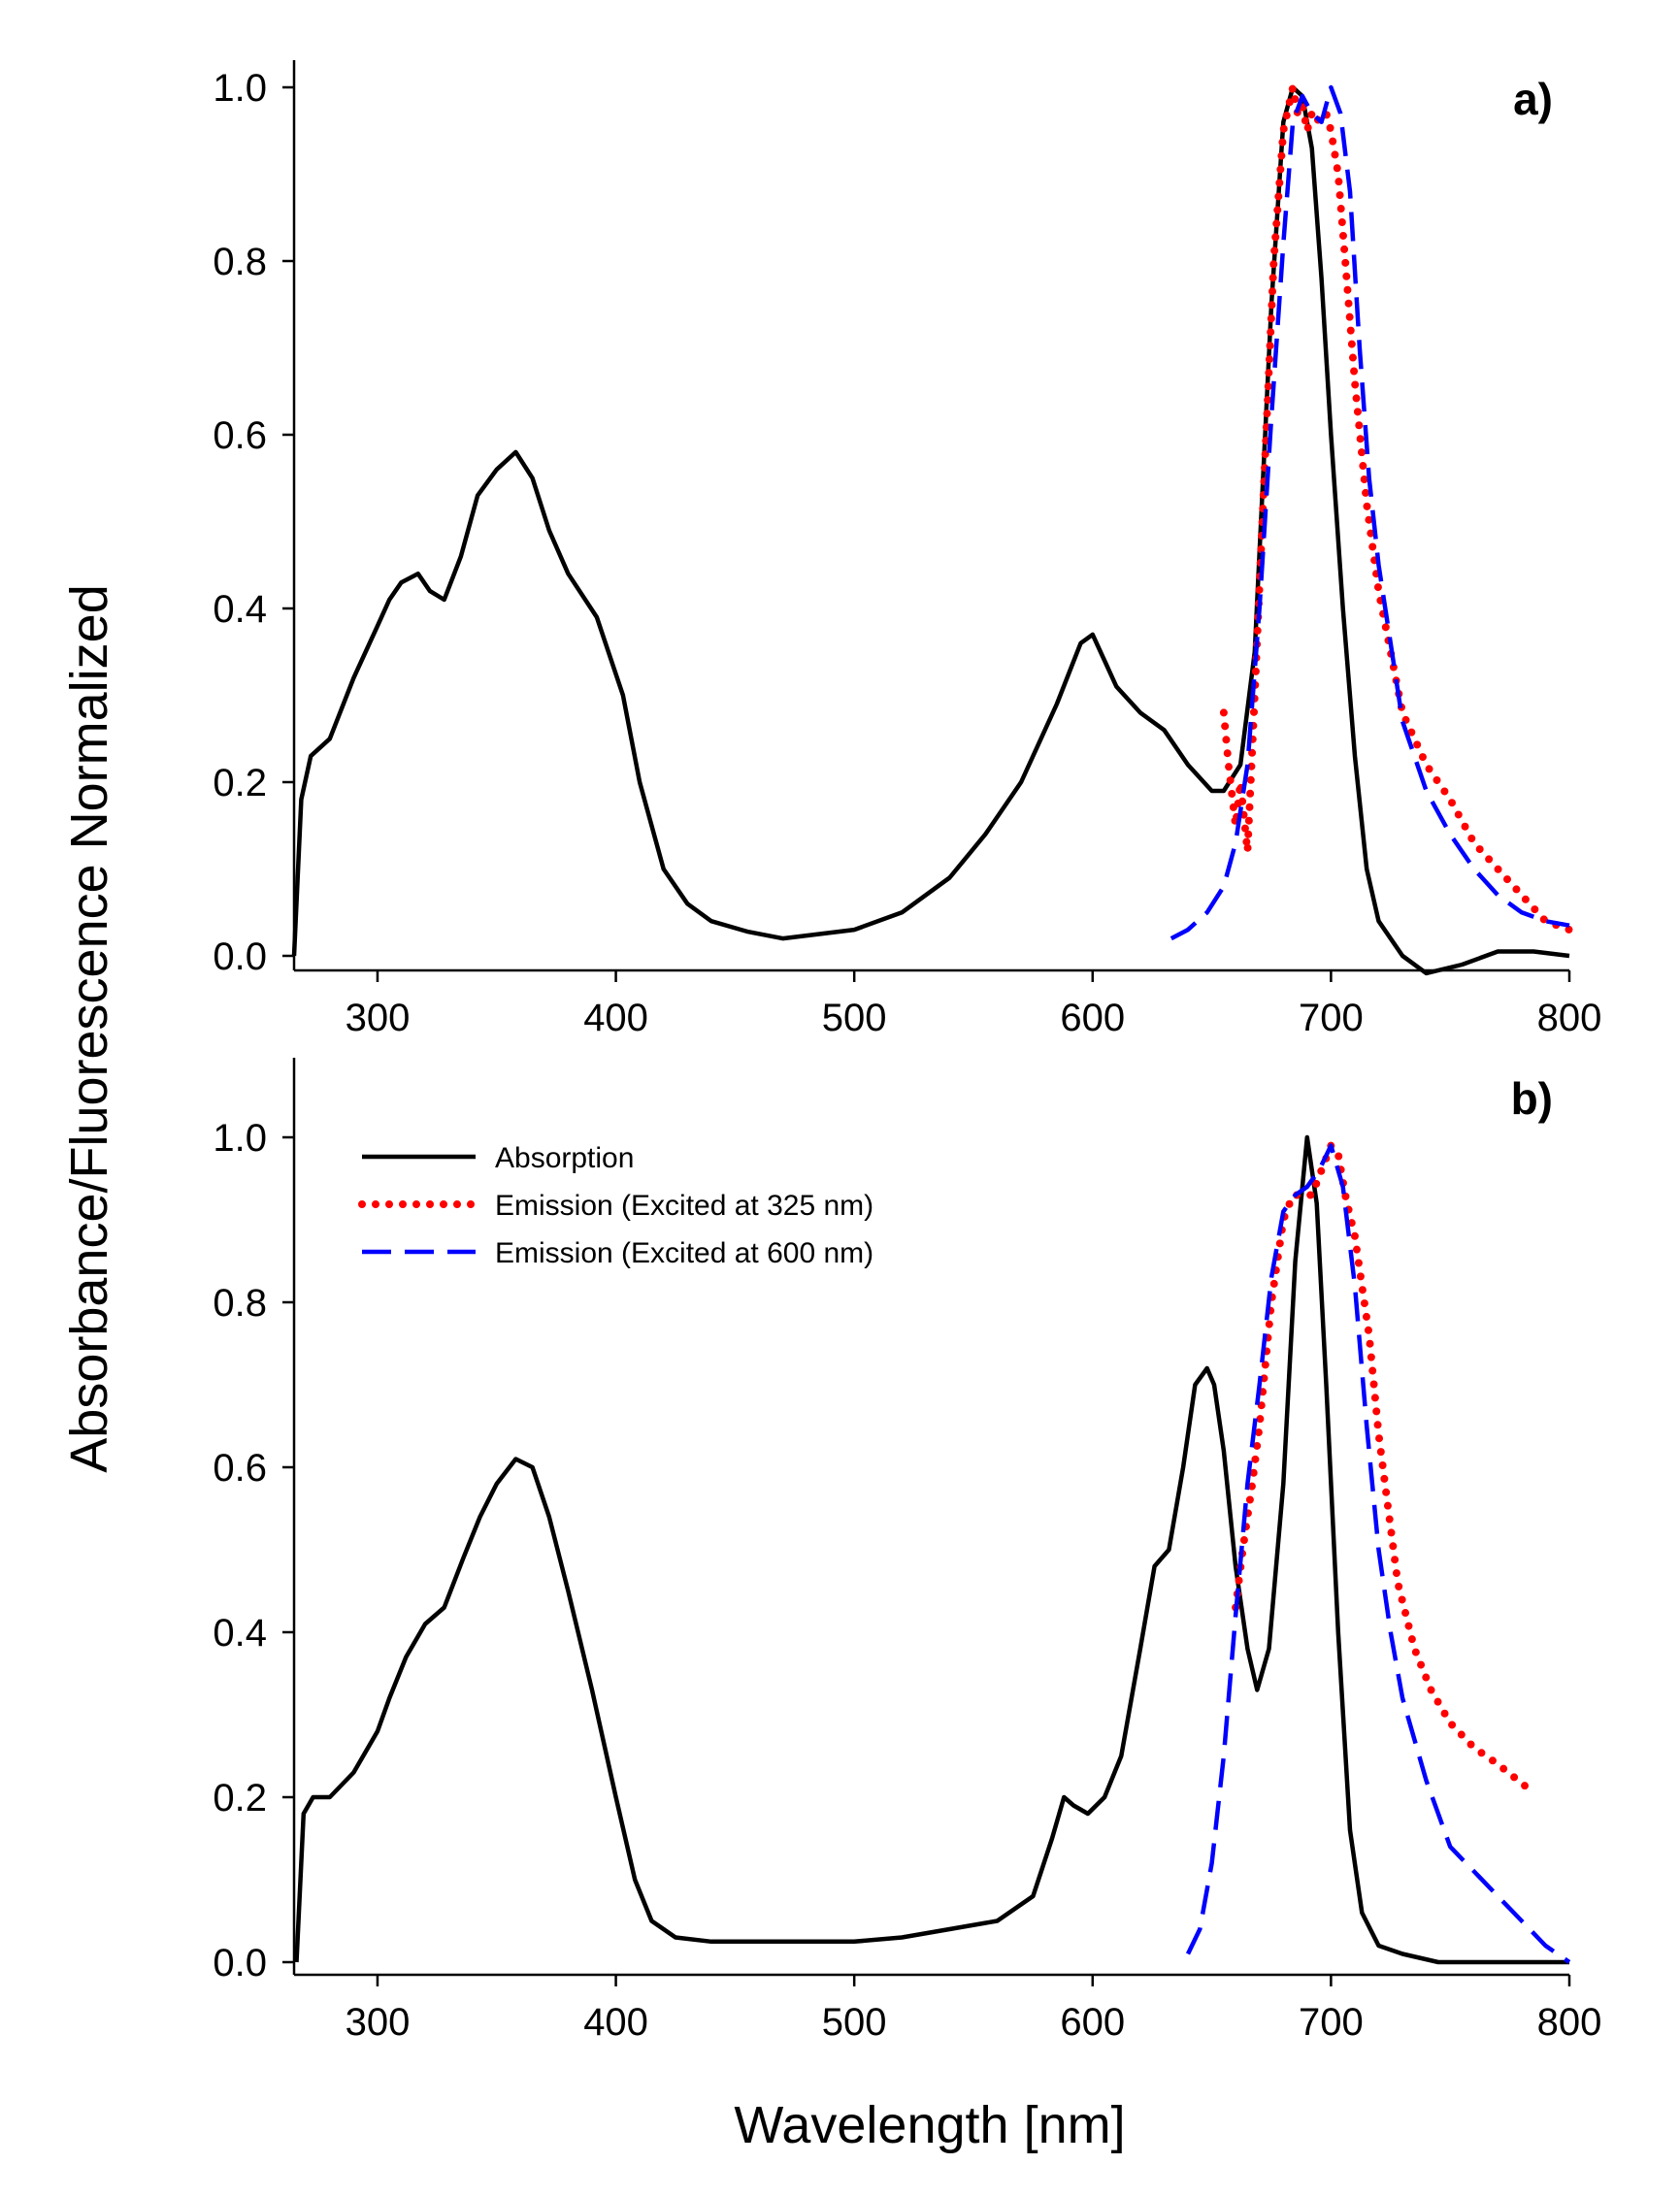  Describe the element at coordinates (240, 1963) in the screenshot. I see `panel-b-y-tick-label: 0.0` at that location.